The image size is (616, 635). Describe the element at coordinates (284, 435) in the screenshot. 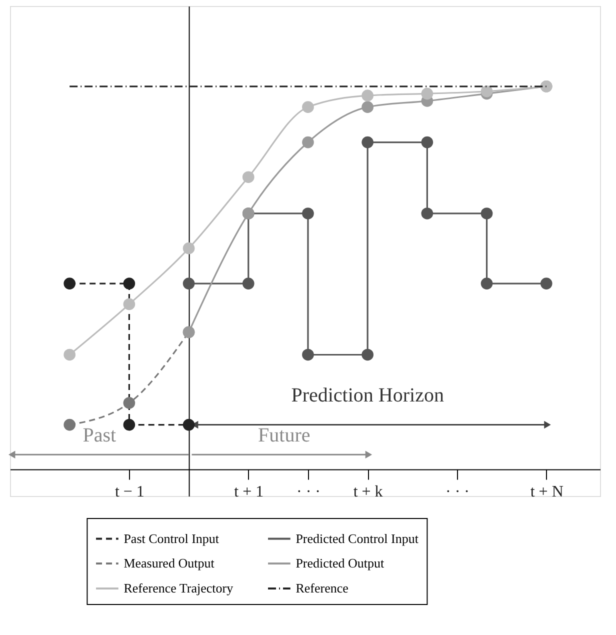

I see `annotation: Future` at that location.